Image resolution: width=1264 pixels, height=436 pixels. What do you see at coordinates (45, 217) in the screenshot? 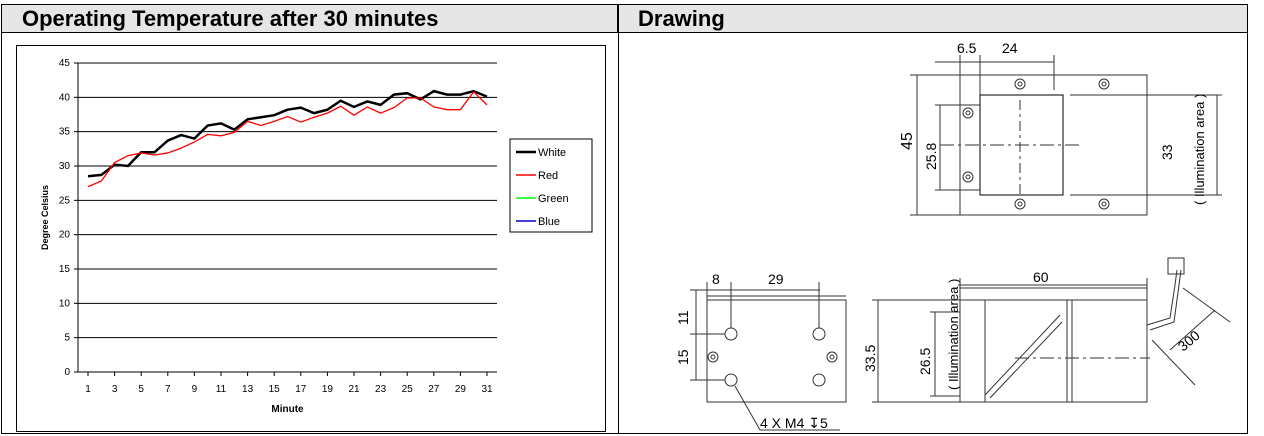
I see `y-axis-label: Degree Celsius` at bounding box center [45, 217].